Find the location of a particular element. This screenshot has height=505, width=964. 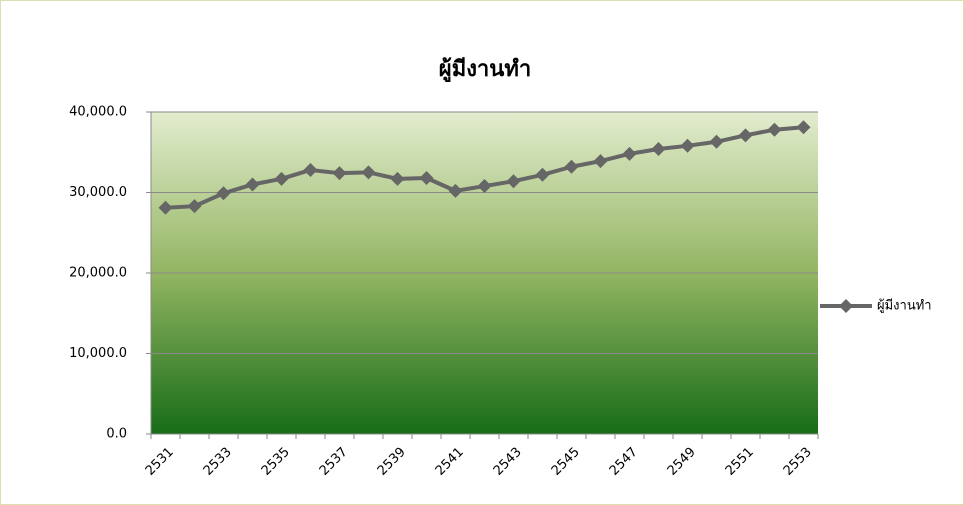

legend-label: ผู้มีงานทำ is located at coordinates (904, 306).